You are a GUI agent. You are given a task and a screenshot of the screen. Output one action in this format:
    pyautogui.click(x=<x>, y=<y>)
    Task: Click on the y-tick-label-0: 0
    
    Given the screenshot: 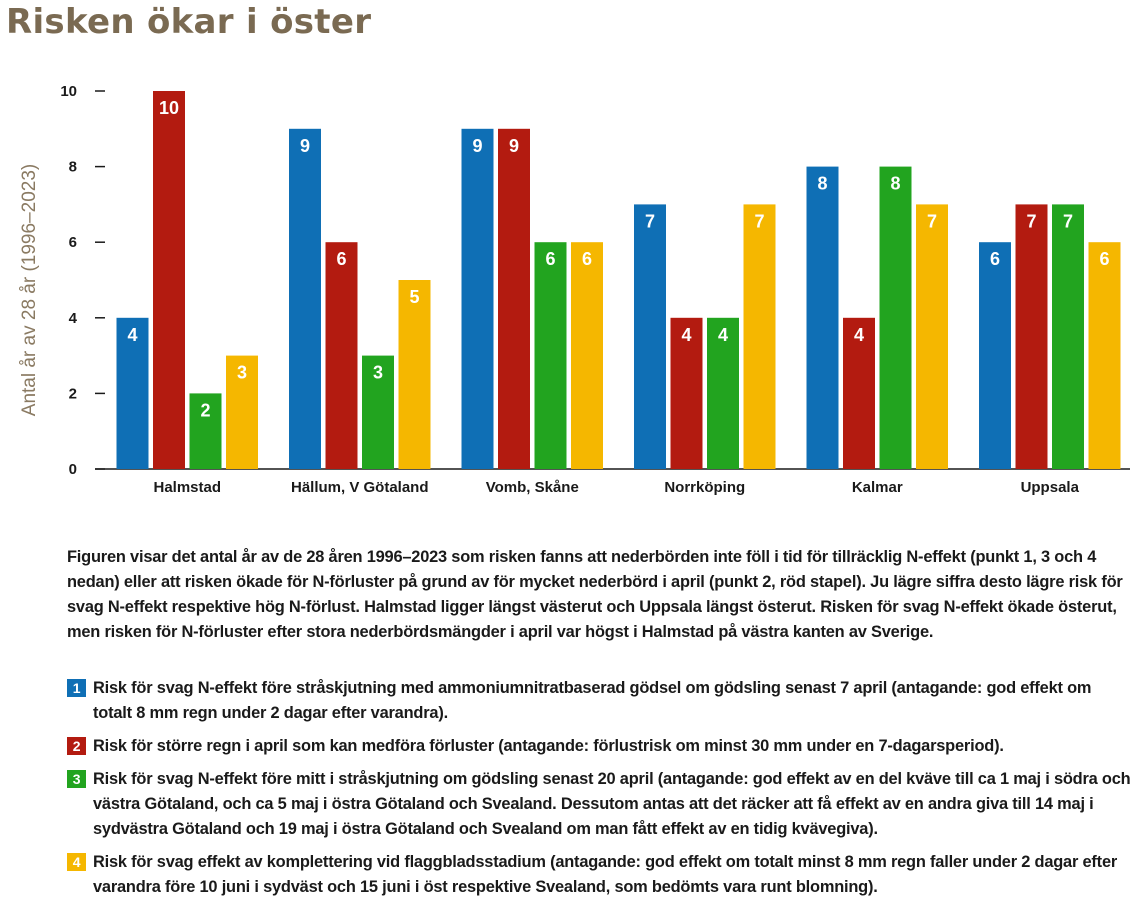 What is the action you would take?
    pyautogui.click(x=73, y=469)
    